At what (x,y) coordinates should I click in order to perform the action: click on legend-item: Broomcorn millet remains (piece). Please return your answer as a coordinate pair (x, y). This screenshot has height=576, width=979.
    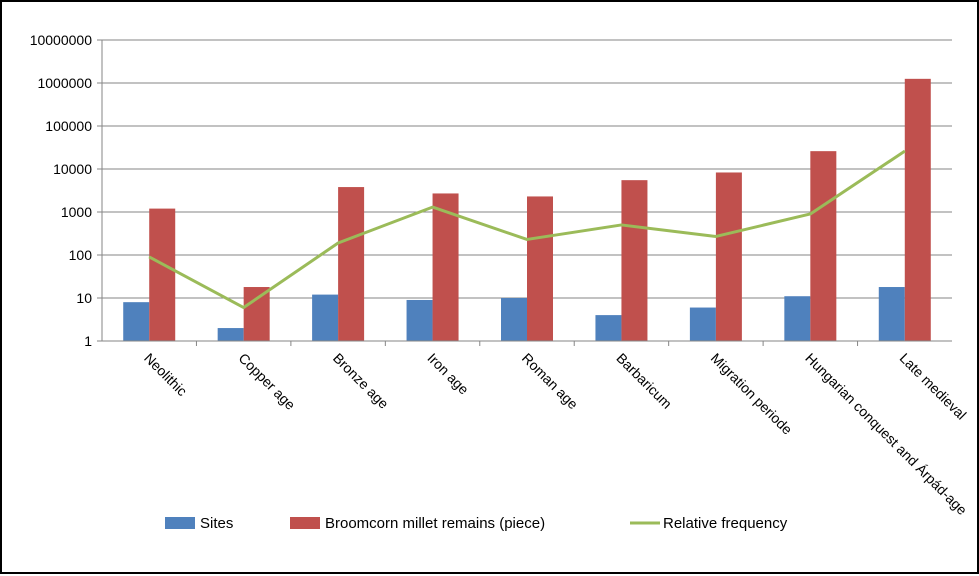
    Looking at the image, I should click on (417, 523).